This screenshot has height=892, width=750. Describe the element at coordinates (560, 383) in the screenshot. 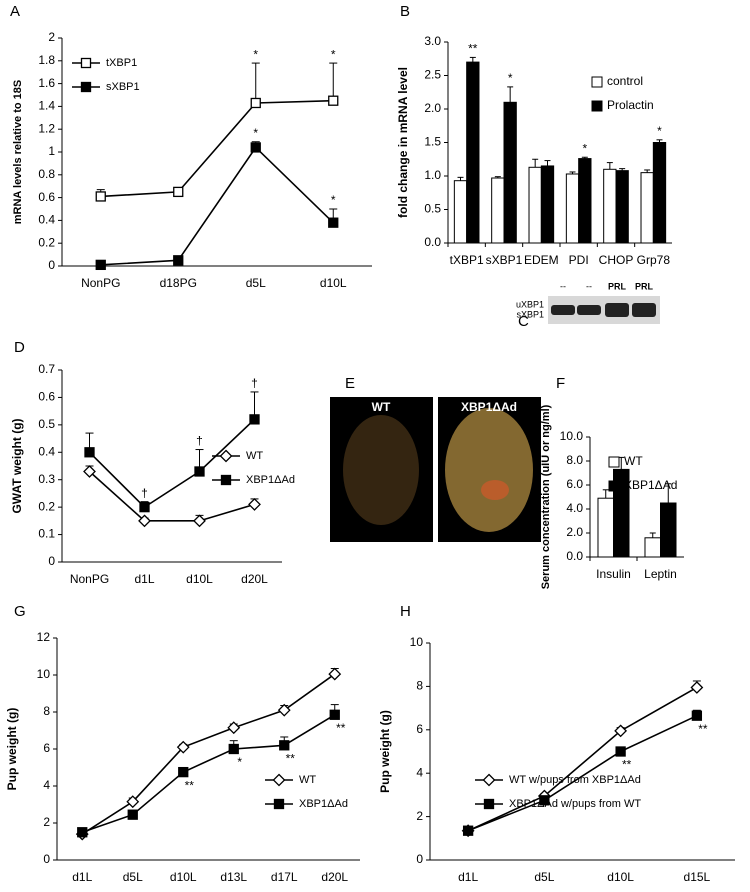

I see `panel-label: F` at that location.